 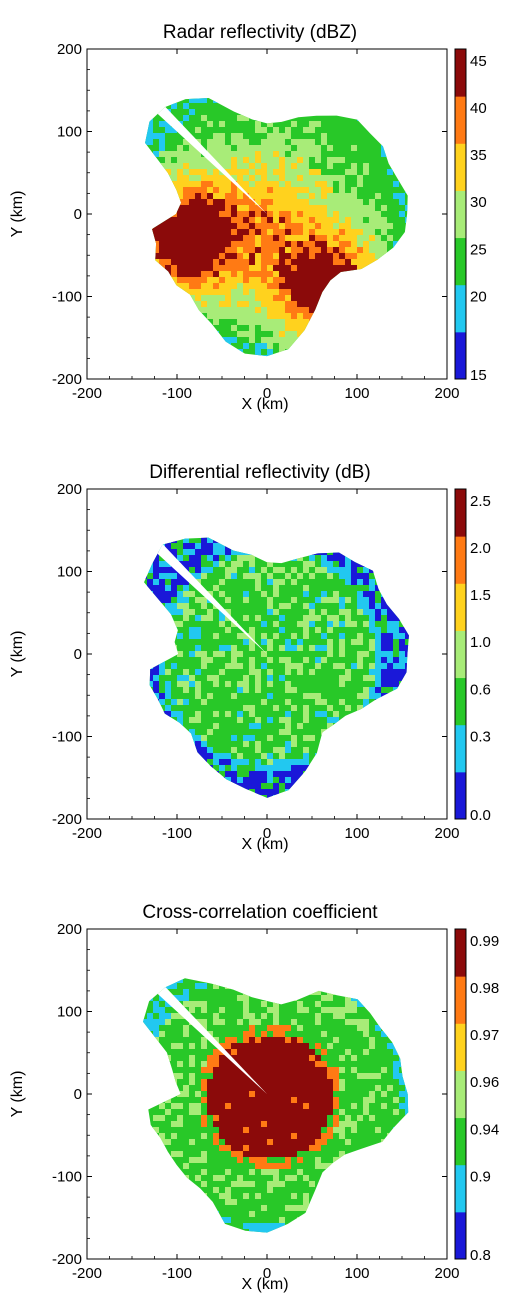 I want to click on colorbar-label: 0.98, so click(x=484, y=988).